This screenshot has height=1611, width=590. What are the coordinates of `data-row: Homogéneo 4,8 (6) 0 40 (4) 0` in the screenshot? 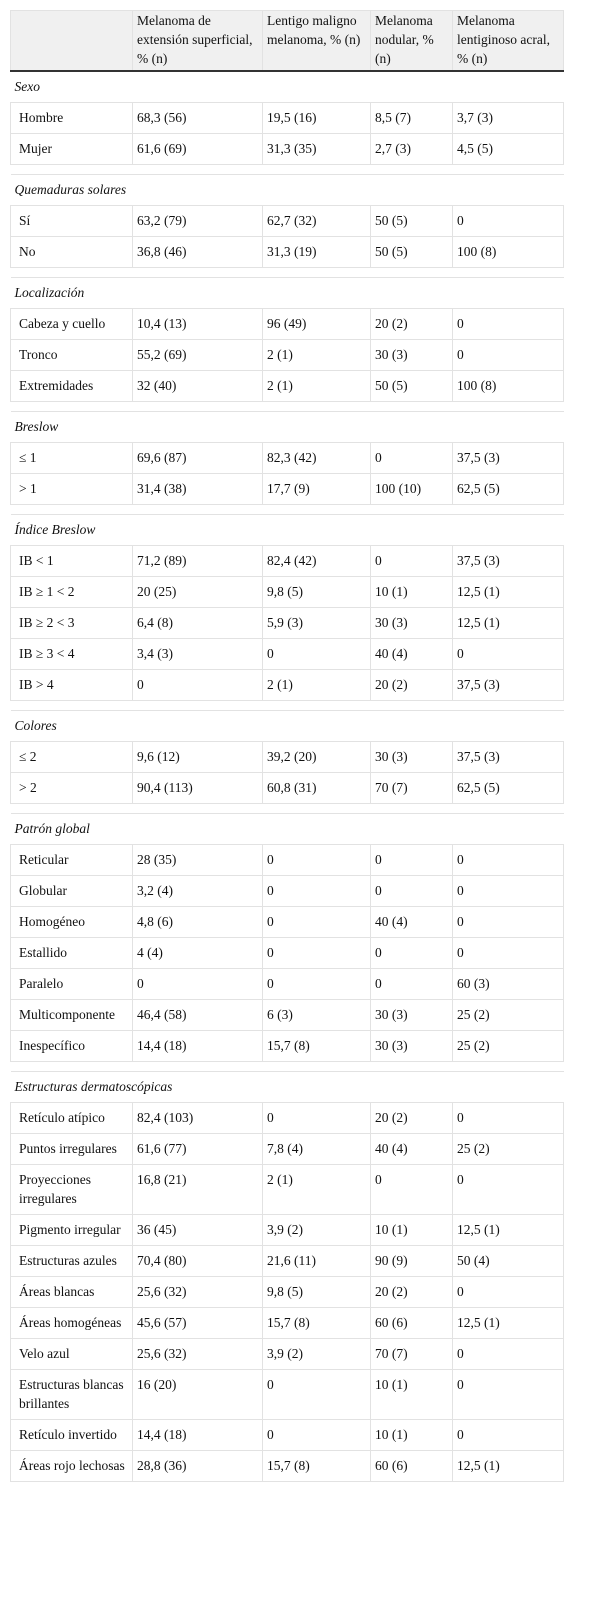 It's located at (287, 922).